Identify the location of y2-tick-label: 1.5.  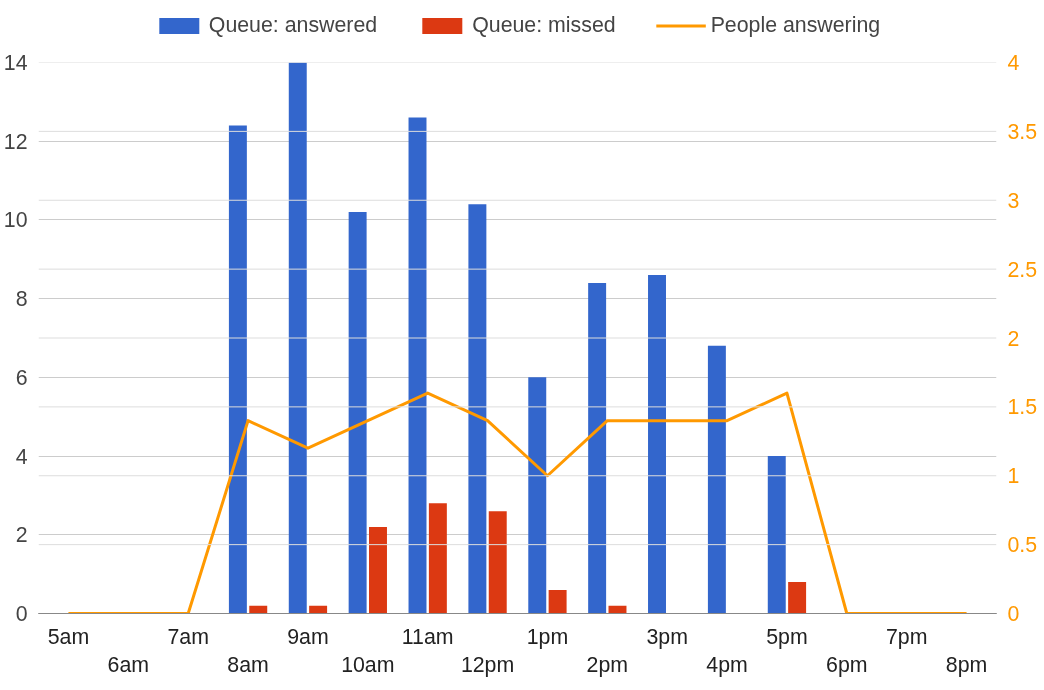
(1022, 407).